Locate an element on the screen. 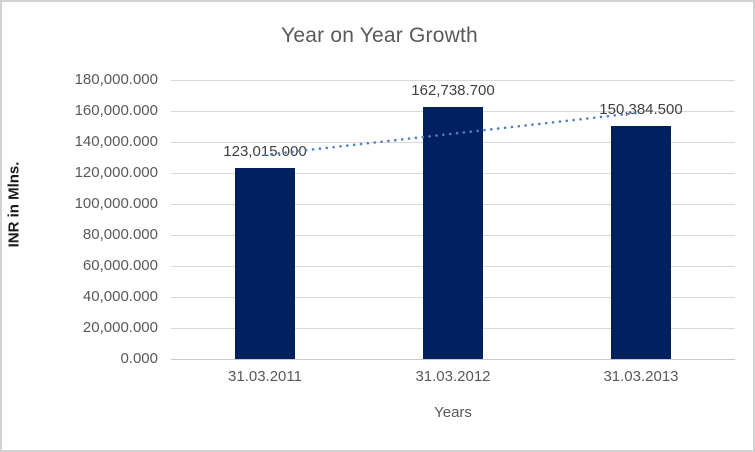 This screenshot has height=452, width=755. y-tick-label: 20,000.000 is located at coordinates (120, 327).